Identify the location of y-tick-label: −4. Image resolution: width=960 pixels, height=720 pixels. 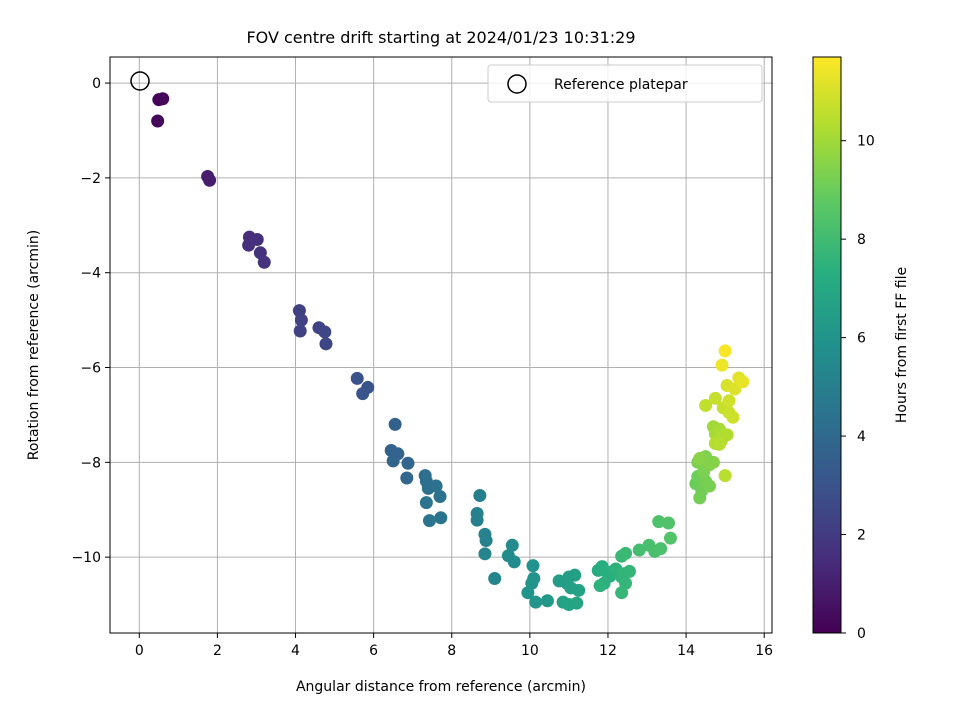
(90, 274).